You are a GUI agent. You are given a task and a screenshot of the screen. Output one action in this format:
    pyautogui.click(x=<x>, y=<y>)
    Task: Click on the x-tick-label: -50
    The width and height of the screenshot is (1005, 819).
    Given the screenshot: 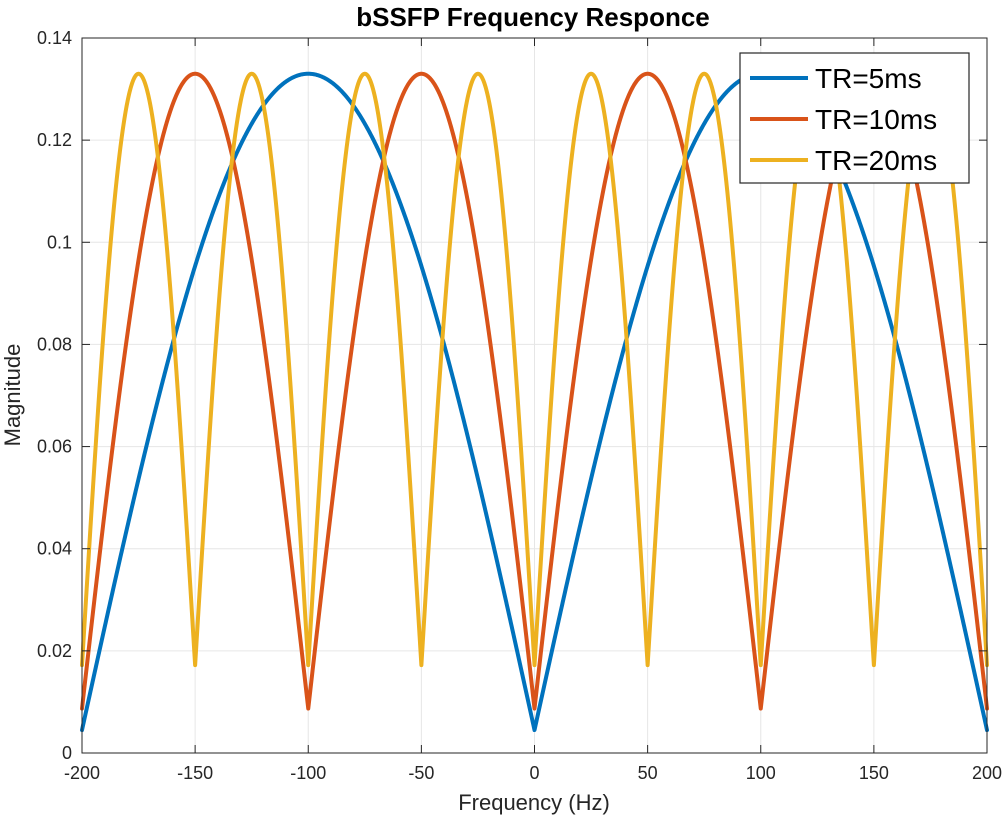 What is the action you would take?
    pyautogui.click(x=421, y=773)
    